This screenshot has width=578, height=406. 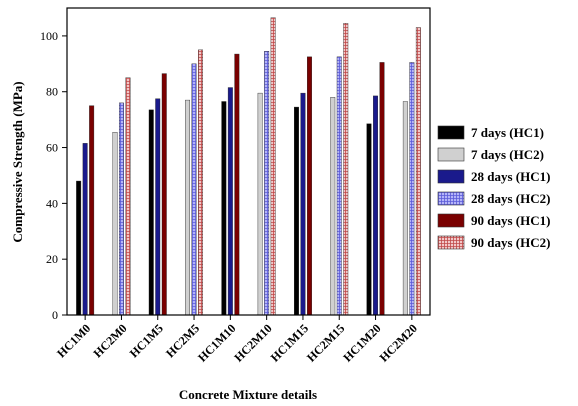 What do you see at coordinates (361, 342) in the screenshot?
I see `x-category-label: HC1M20` at bounding box center [361, 342].